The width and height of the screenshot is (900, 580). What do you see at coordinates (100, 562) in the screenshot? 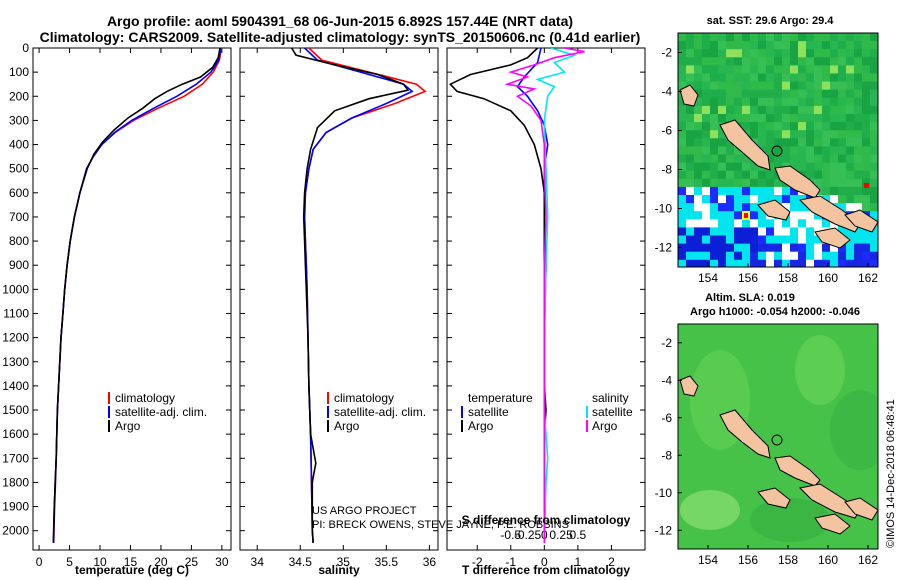
I see `x-tick-label: 10` at bounding box center [100, 562].